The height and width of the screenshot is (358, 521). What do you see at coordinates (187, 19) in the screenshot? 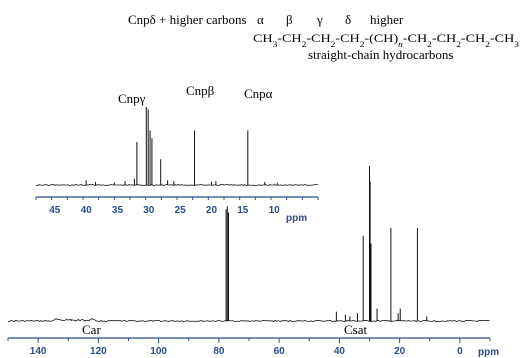
I see `peak-label-cnp-delta: Cnpδ + higher carbons` at bounding box center [187, 19].